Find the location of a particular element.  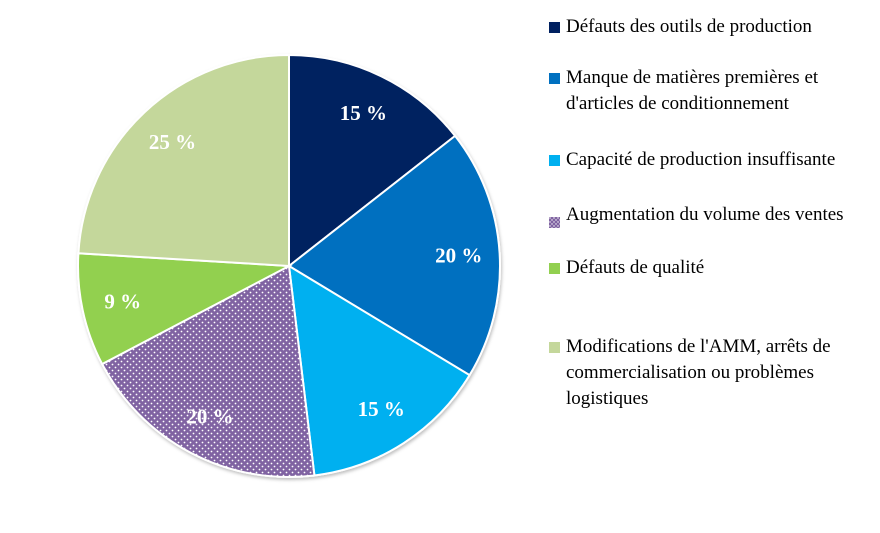

data-label-3: 20 % is located at coordinates (209, 417).